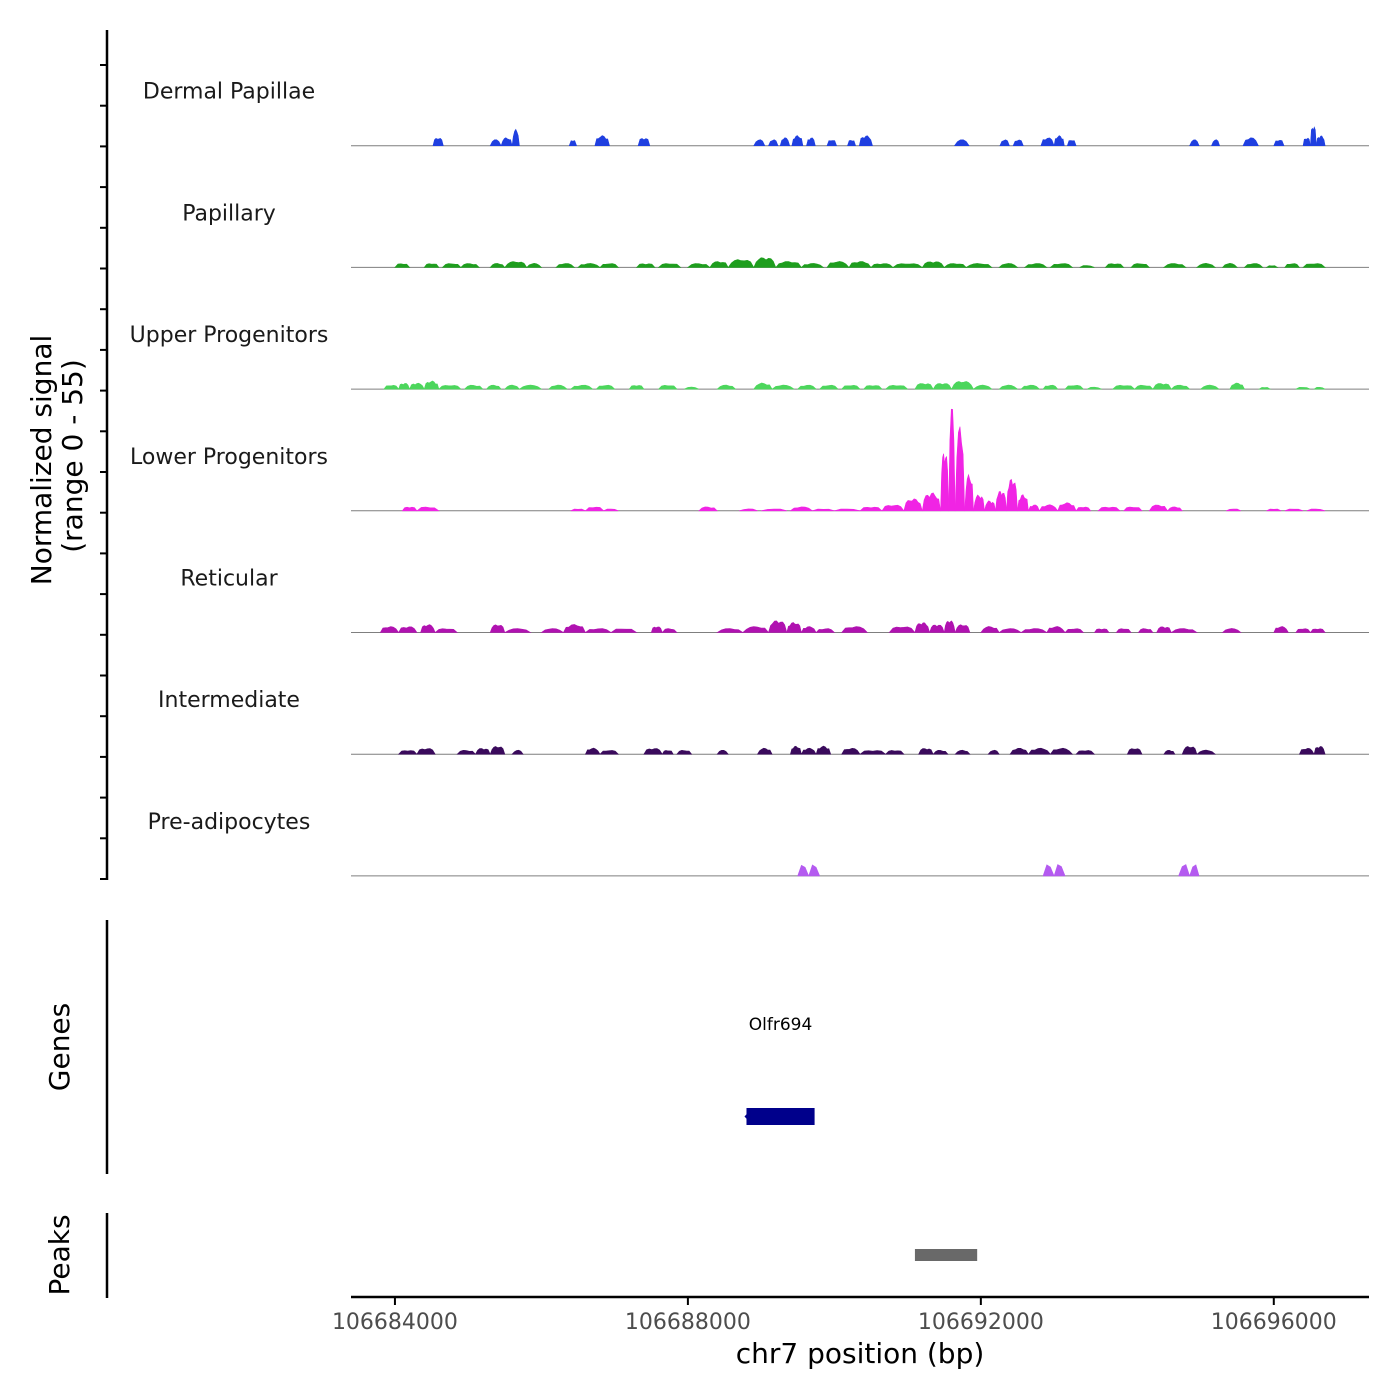 The image size is (1400, 1400). What do you see at coordinates (946, 1255) in the screenshot?
I see `peak-region` at bounding box center [946, 1255].